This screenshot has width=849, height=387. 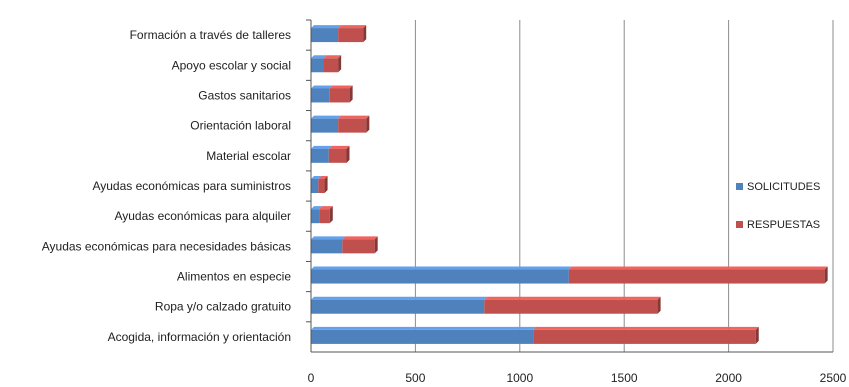 What do you see at coordinates (698, 268) in the screenshot?
I see `bar-respuestas-8-top` at bounding box center [698, 268].